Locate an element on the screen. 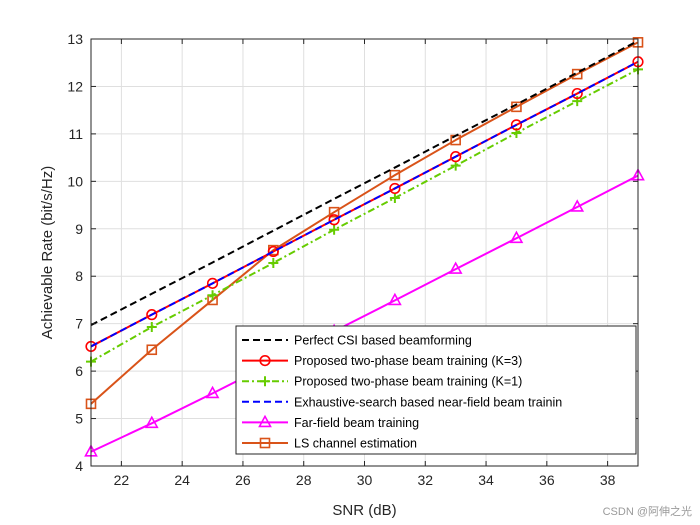 This screenshot has width=700, height=525. x-tick-label: 28 is located at coordinates (304, 480).